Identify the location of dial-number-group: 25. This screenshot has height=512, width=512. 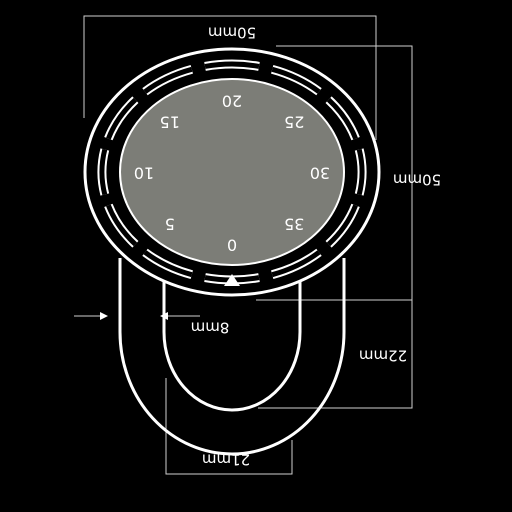
(294, 122).